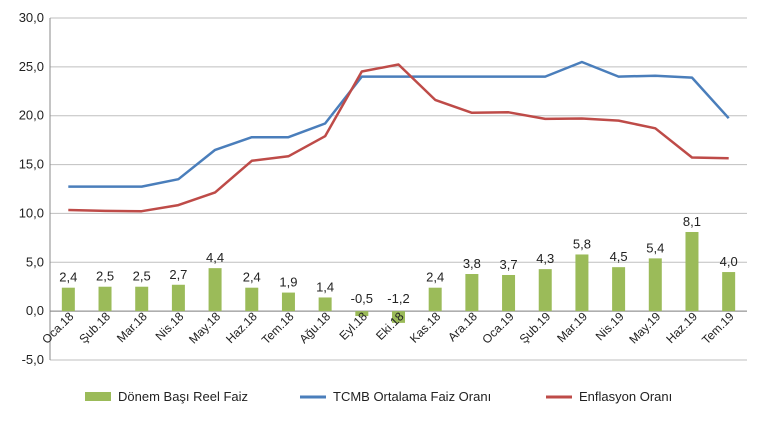  I want to click on x-tick-label: Ara.18, so click(462, 326).